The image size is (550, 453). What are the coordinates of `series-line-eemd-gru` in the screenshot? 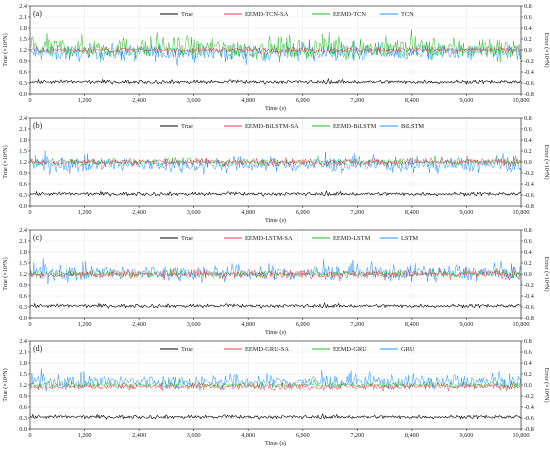 It's located at (275, 384).